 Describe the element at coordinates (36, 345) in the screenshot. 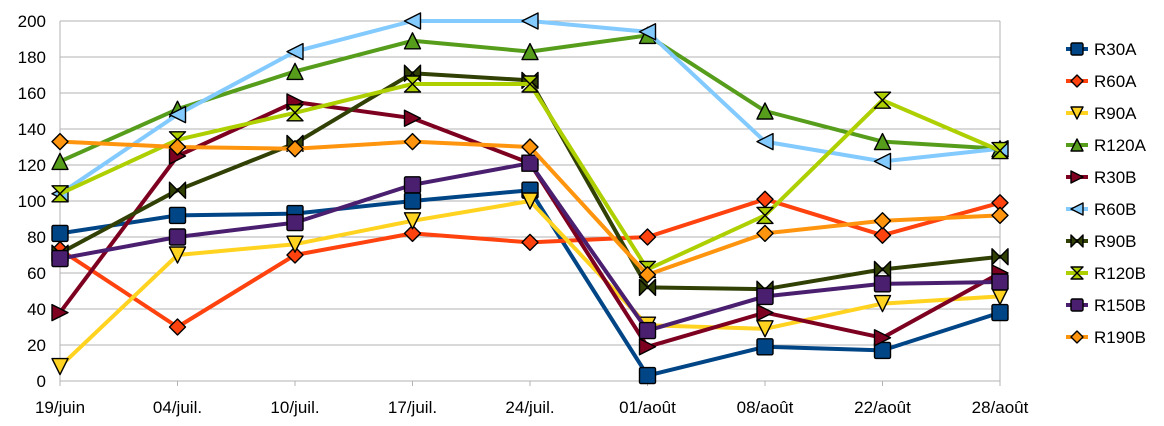

I see `y-tick-label: 20` at that location.